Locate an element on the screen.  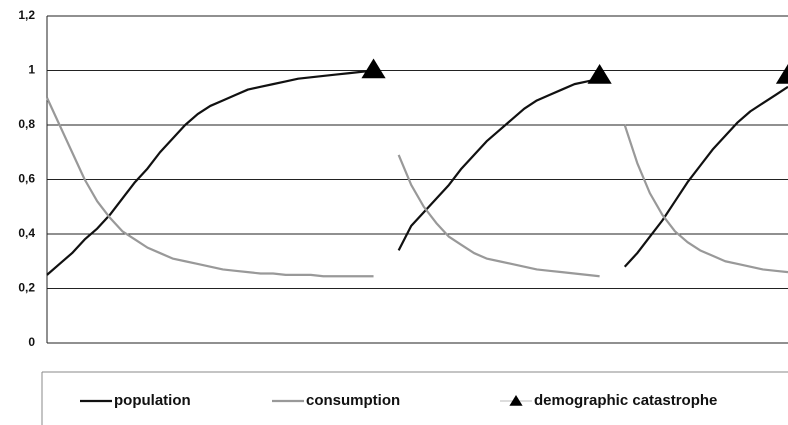
legend-label: population is located at coordinates (152, 400).